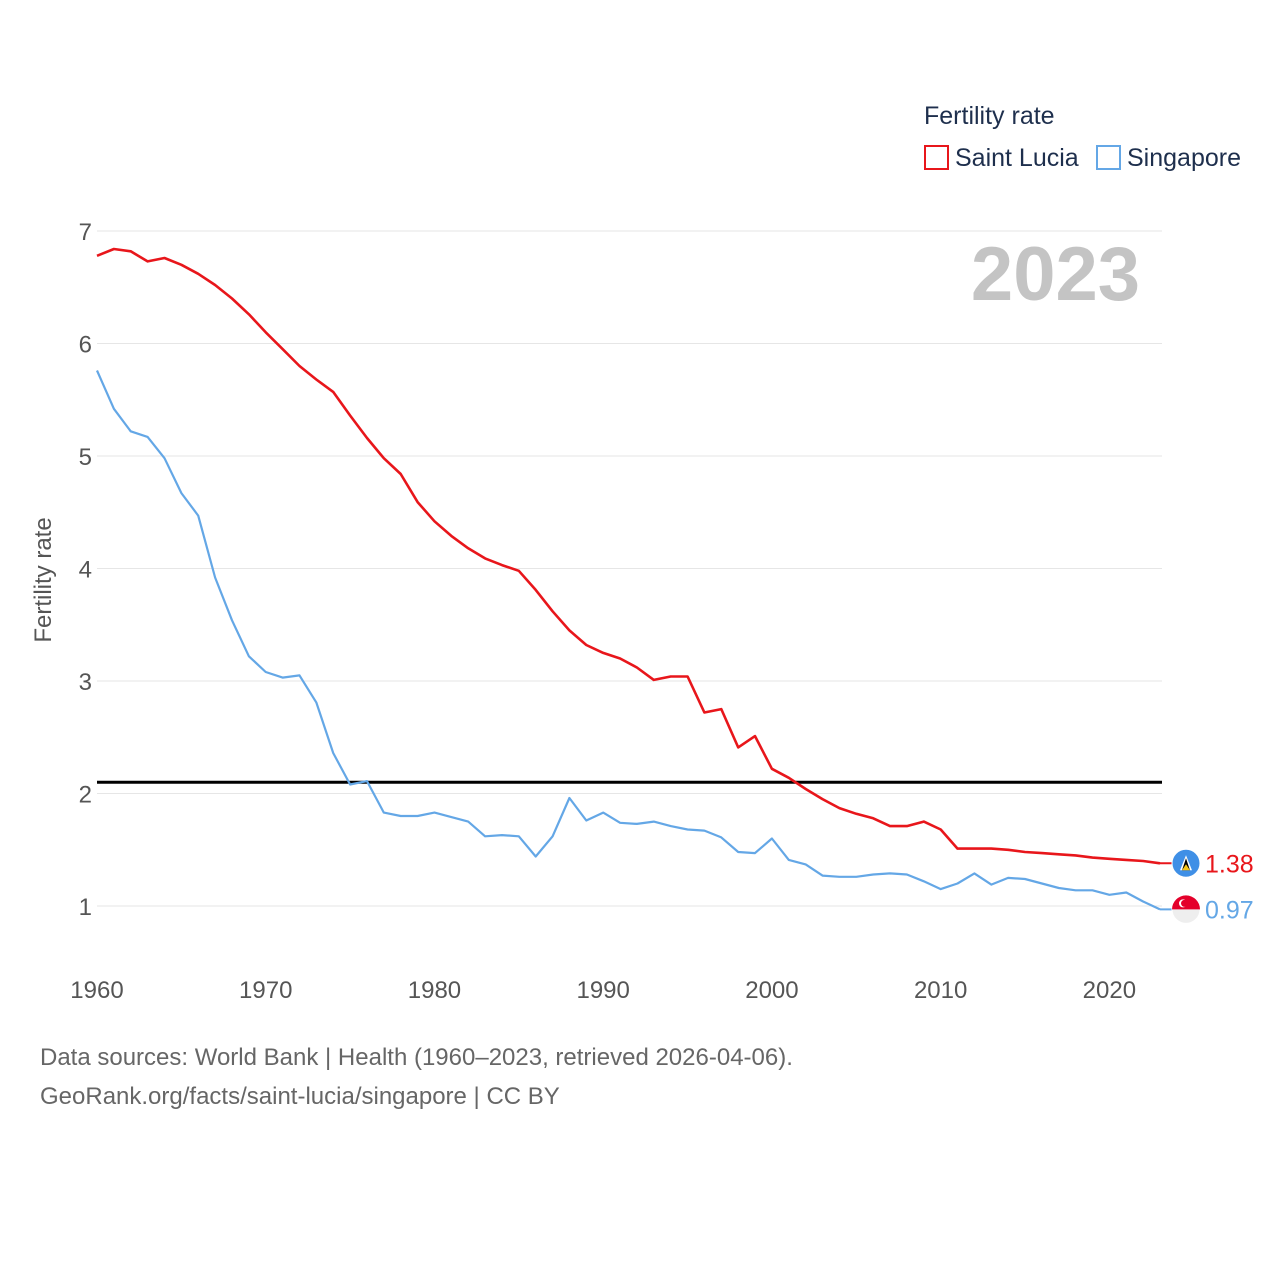 The image size is (1280, 1280). What do you see at coordinates (85, 907) in the screenshot?
I see `y-tick-1: 1` at bounding box center [85, 907].